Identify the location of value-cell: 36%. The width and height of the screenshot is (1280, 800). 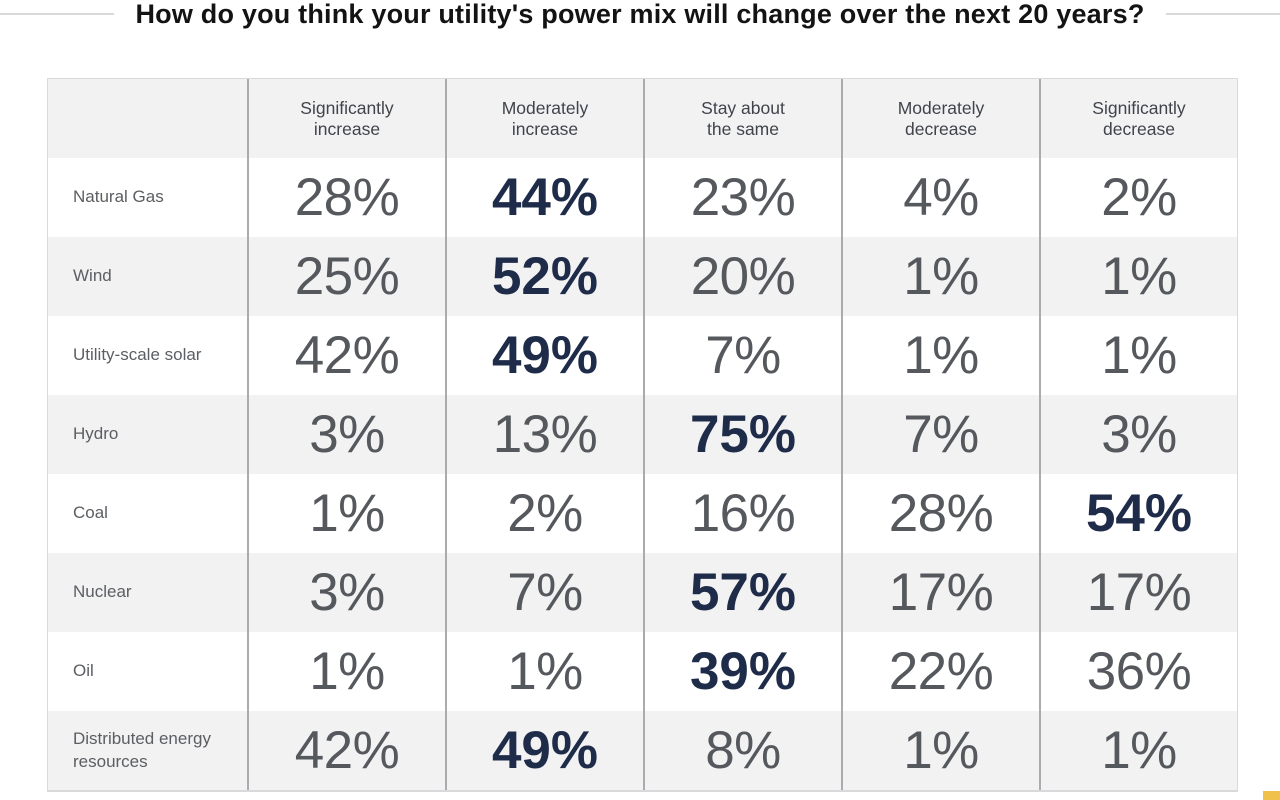
(1138, 671).